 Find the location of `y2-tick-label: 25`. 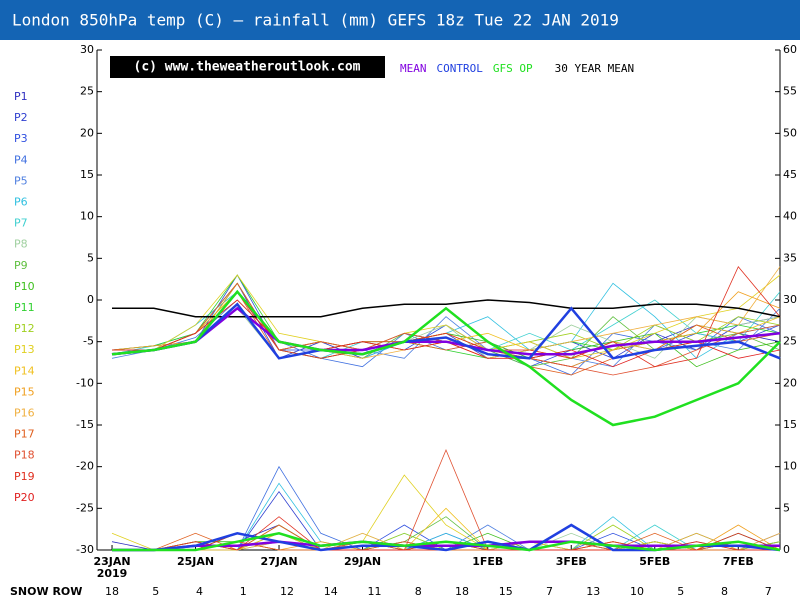

y2-tick-label: 25 is located at coordinates (790, 341).